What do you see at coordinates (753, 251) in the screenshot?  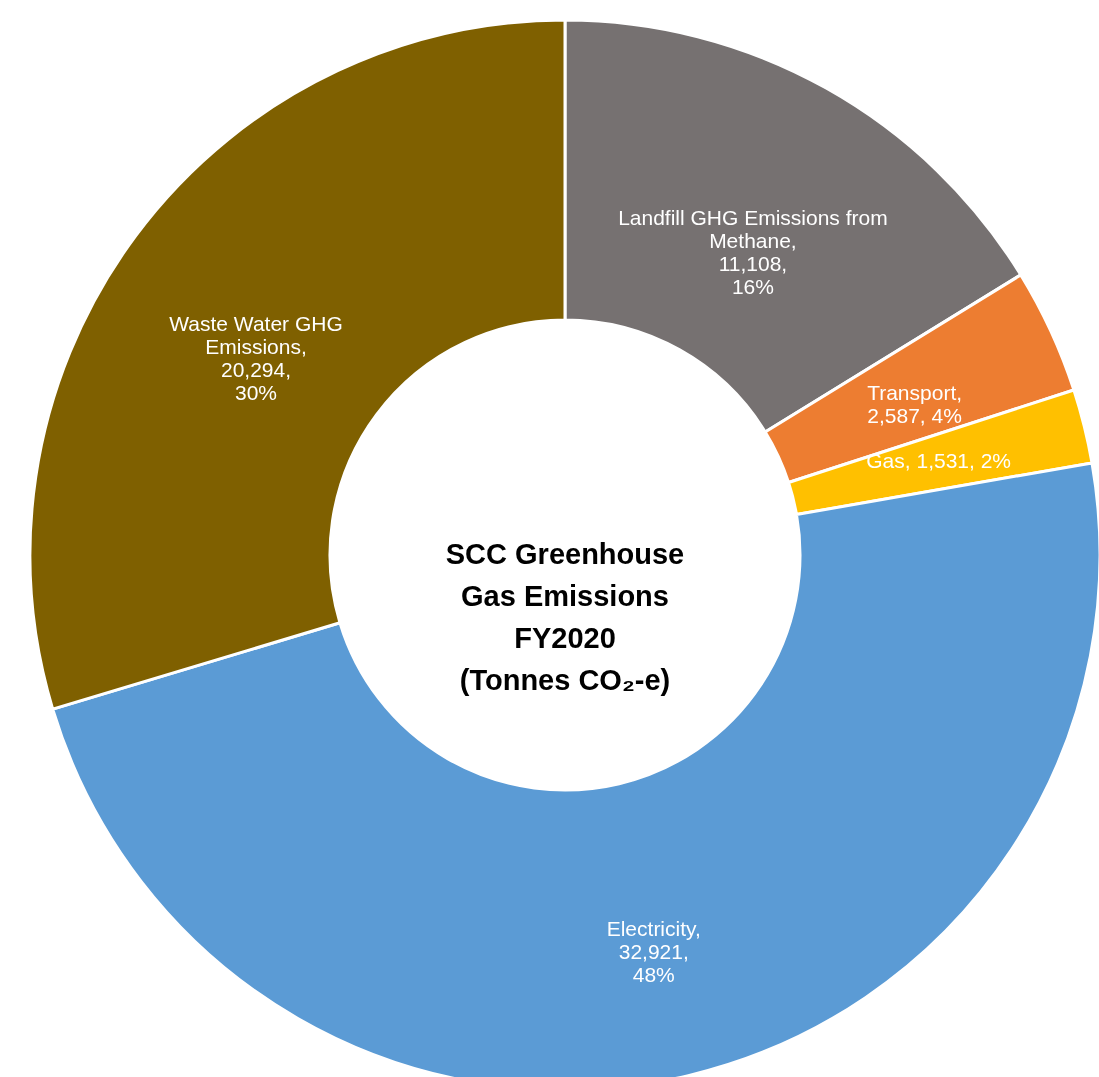 I see `slice-label: Landfill GHG Emissions from Methane, 11,108, 16%` at bounding box center [753, 251].